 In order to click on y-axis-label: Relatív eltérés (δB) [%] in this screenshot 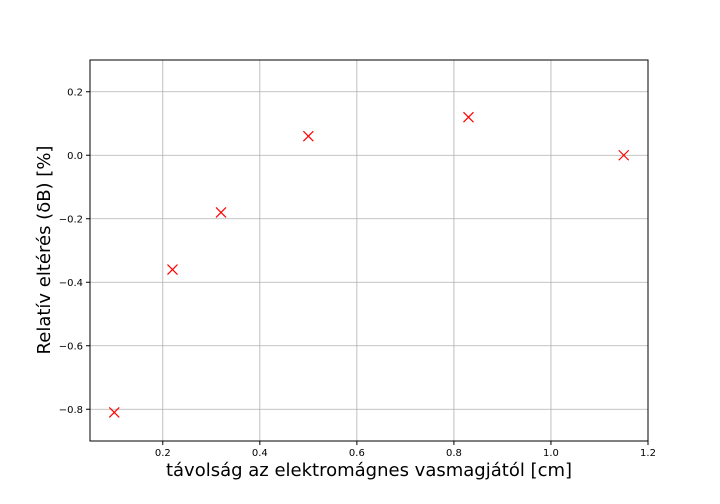, I will do `click(44, 250)`.